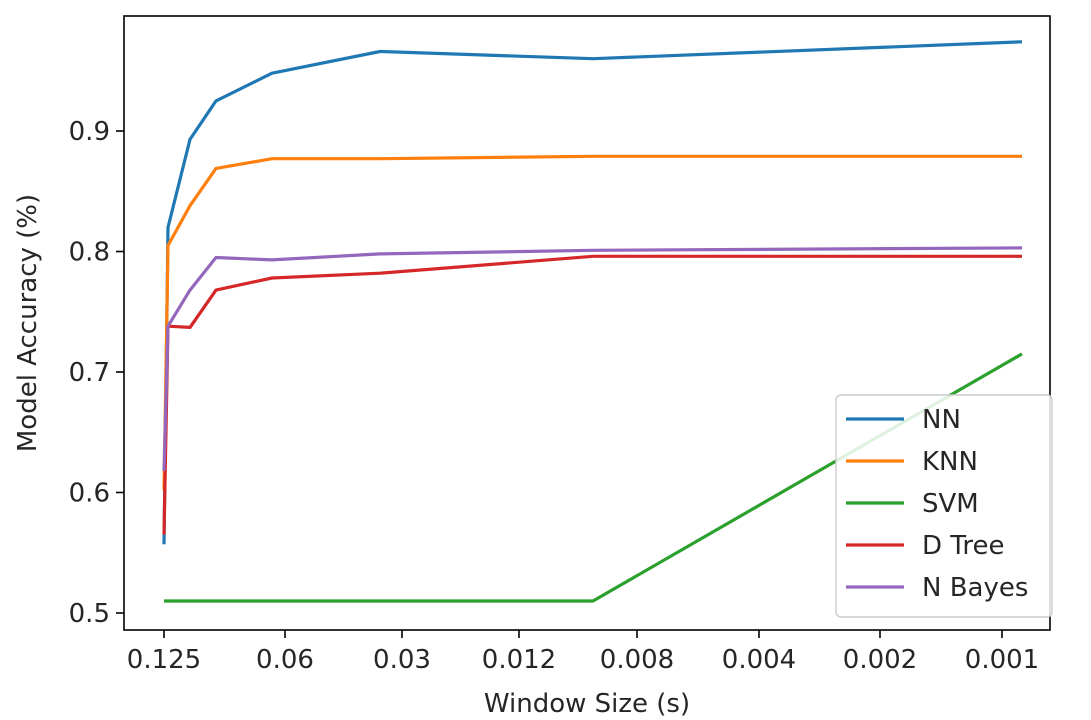 The width and height of the screenshot is (1091, 720). What do you see at coordinates (880, 660) in the screenshot?
I see `x-tick-label: 0.002` at bounding box center [880, 660].